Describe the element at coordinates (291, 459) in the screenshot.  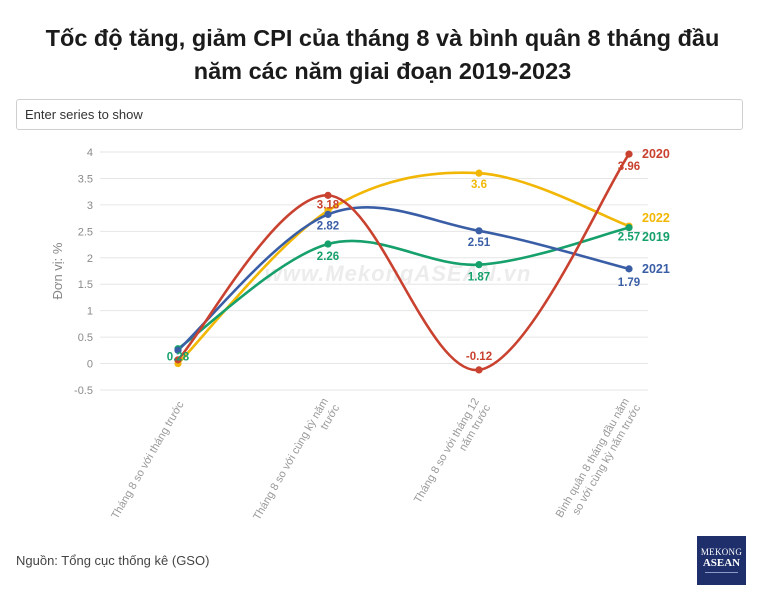
I see `x-tick-label-line: Tháng 8 so với cùng kỳ năm` at that location.